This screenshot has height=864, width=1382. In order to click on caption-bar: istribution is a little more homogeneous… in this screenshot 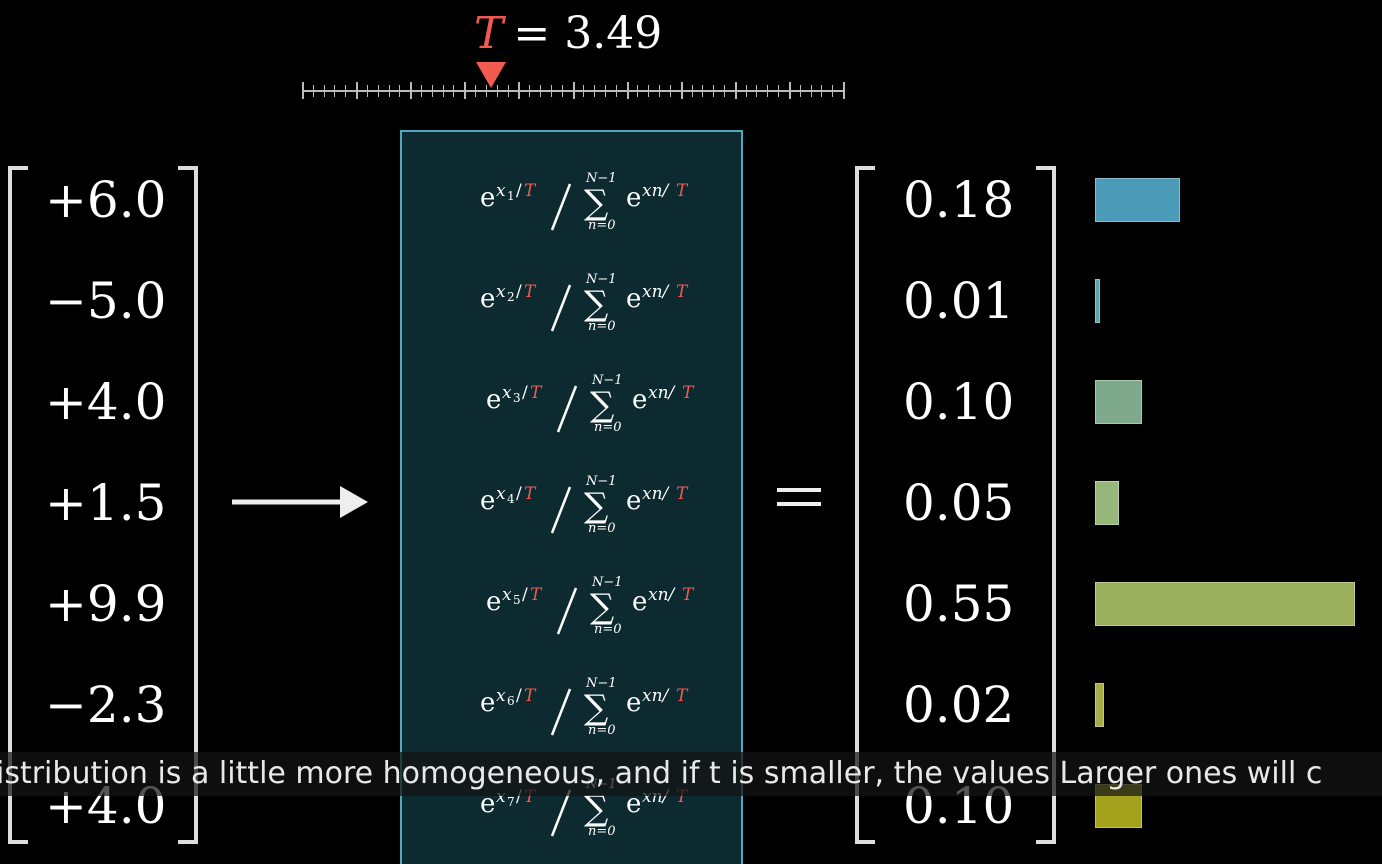, I will do `click(691, 774)`.